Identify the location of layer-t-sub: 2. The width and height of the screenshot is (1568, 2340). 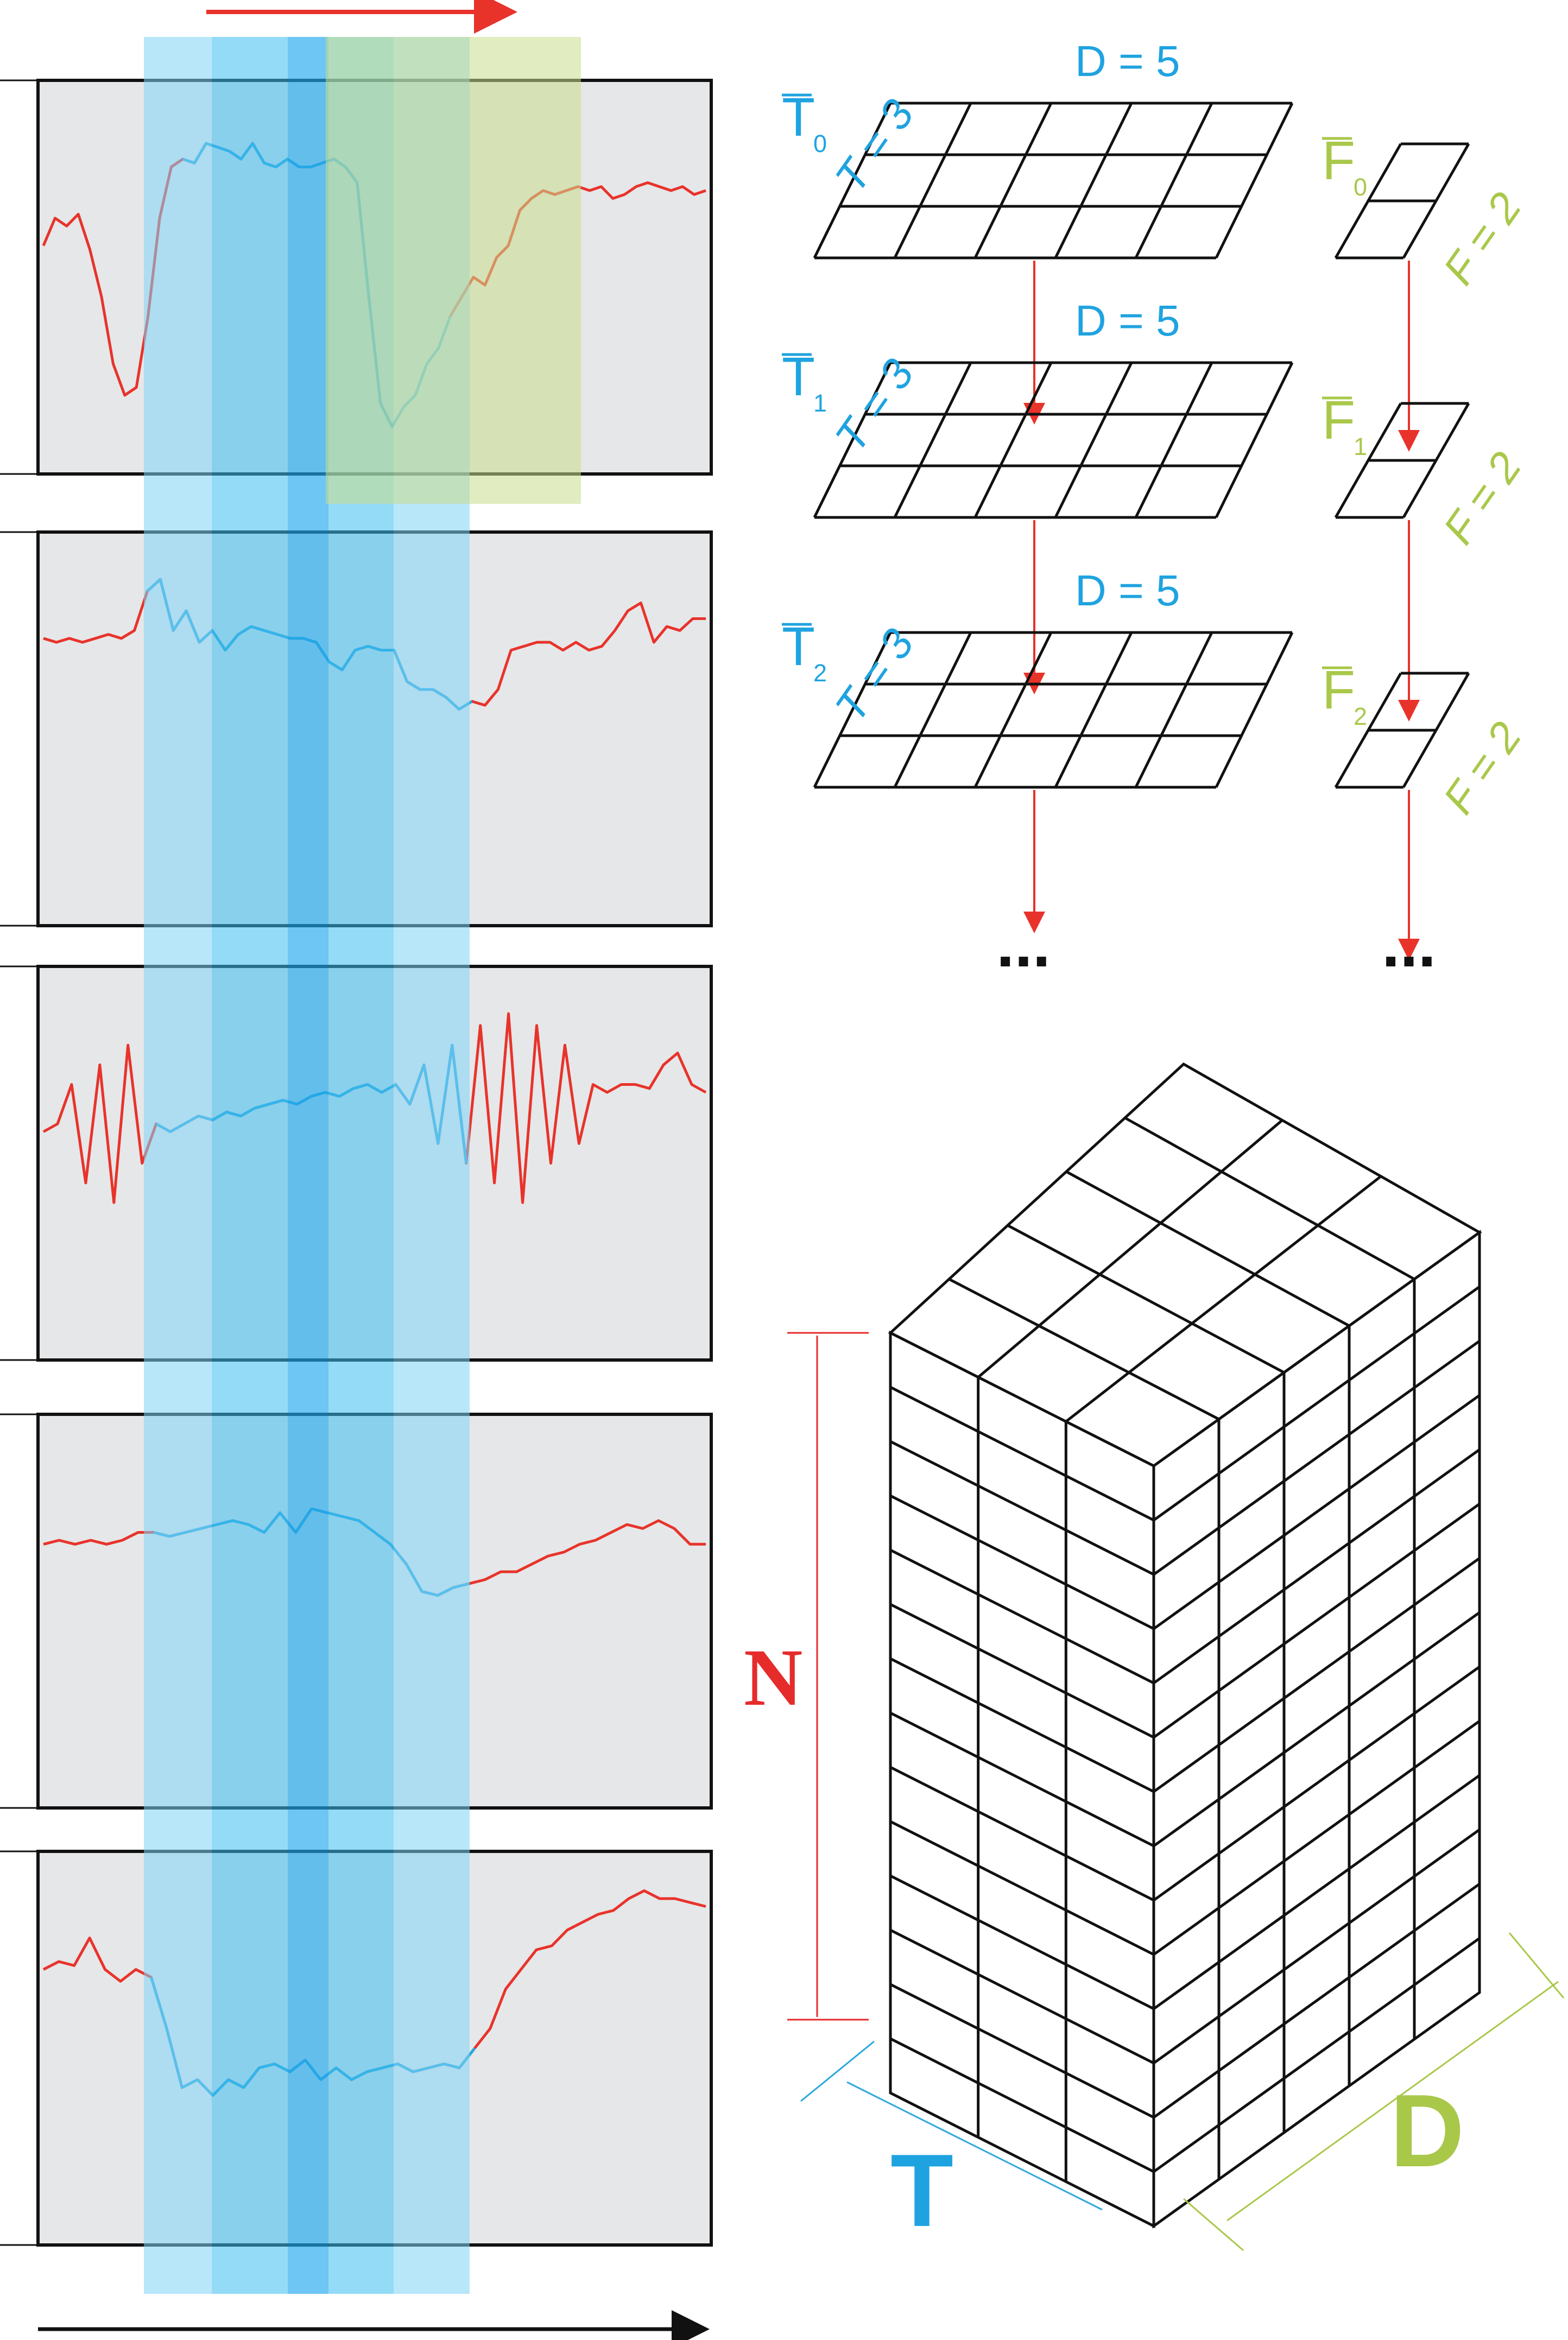
(820, 673).